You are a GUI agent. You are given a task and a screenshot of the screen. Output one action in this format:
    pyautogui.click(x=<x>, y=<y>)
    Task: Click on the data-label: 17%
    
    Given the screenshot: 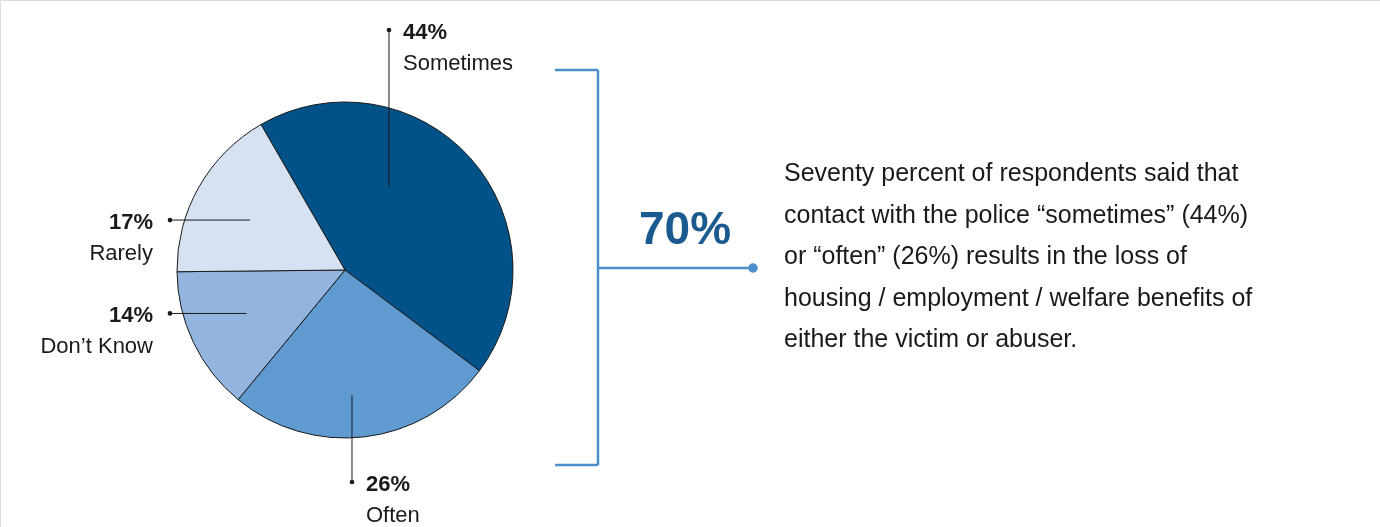 What is the action you would take?
    pyautogui.click(x=130, y=222)
    